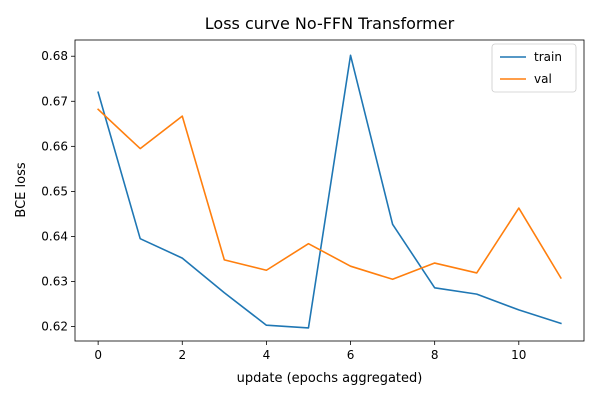 The width and height of the screenshot is (600, 404). What do you see at coordinates (54, 101) in the screenshot?
I see `y-tick-label: 0.67` at bounding box center [54, 101].